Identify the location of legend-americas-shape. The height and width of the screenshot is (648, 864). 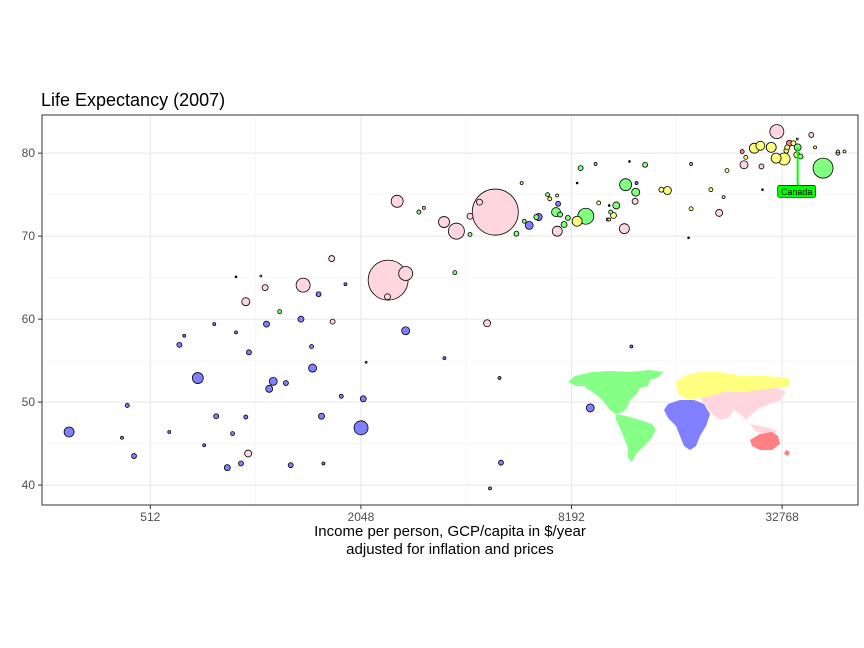
(616, 416).